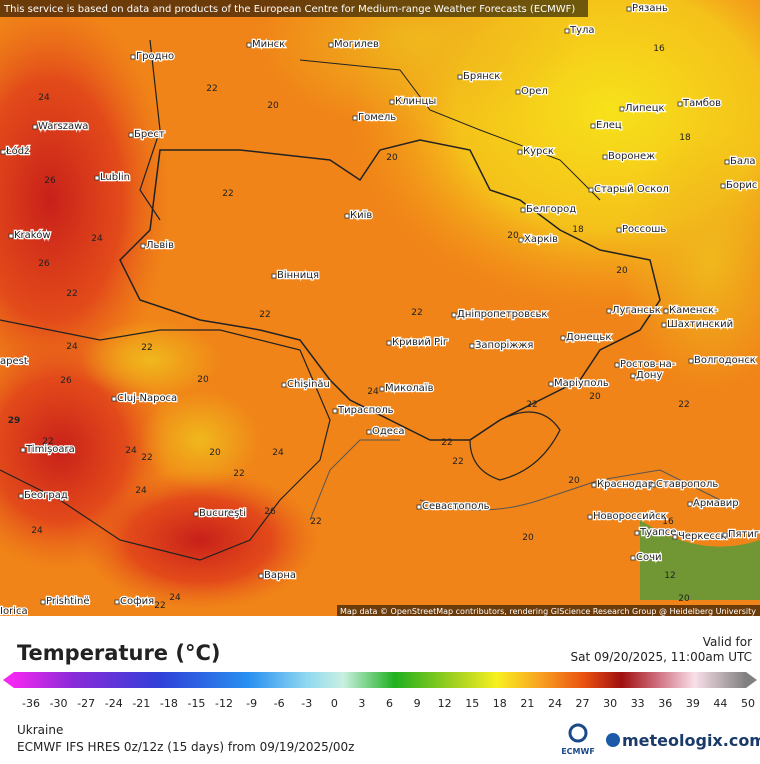  Describe the element at coordinates (649, 375) in the screenshot. I see `city-label: Дону` at that location.